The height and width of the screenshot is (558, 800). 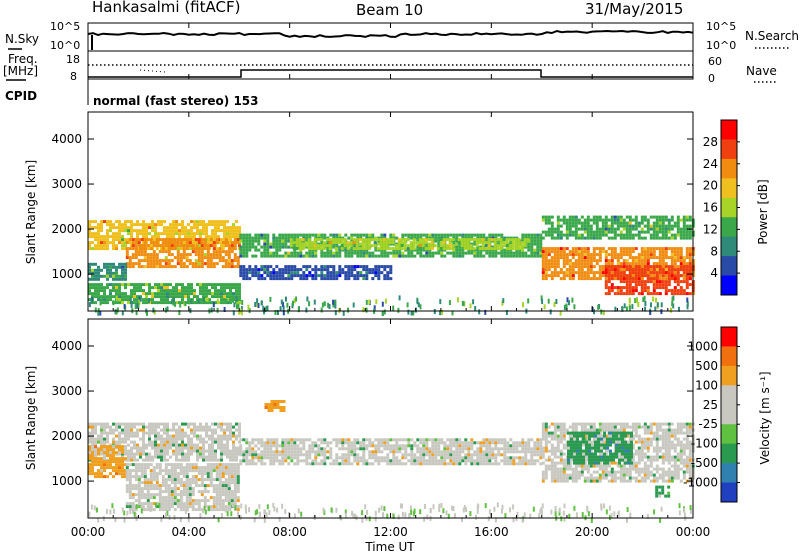 I want to click on nave-tick-top: 60, so click(x=715, y=61).